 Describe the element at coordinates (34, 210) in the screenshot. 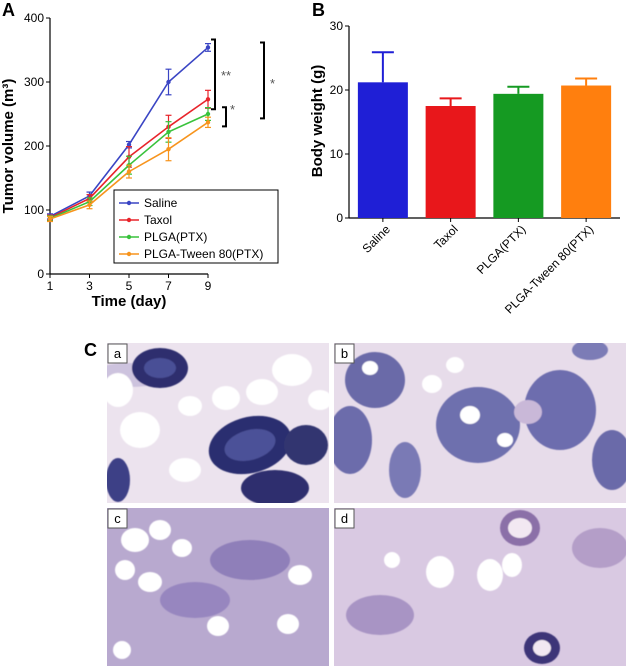

I see `chart-a-y-tick-label: 100` at that location.